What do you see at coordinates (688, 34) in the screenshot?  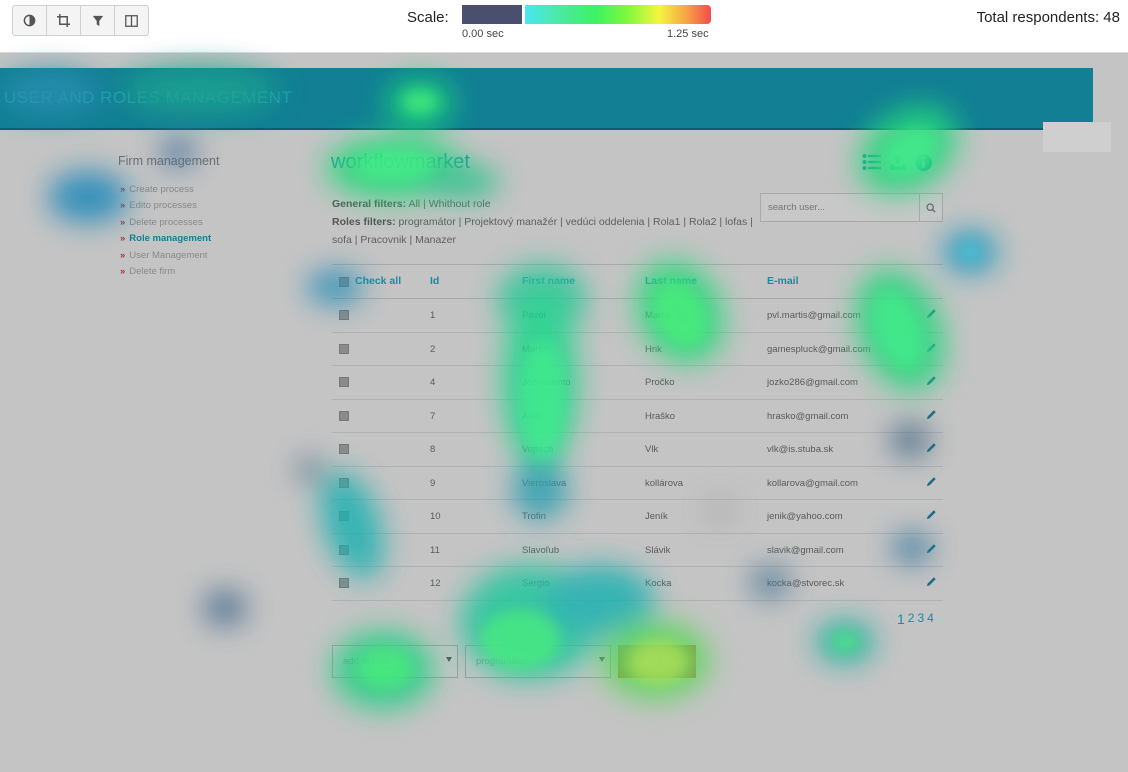 I see `scale-max-label: 1.25 sec` at bounding box center [688, 34].